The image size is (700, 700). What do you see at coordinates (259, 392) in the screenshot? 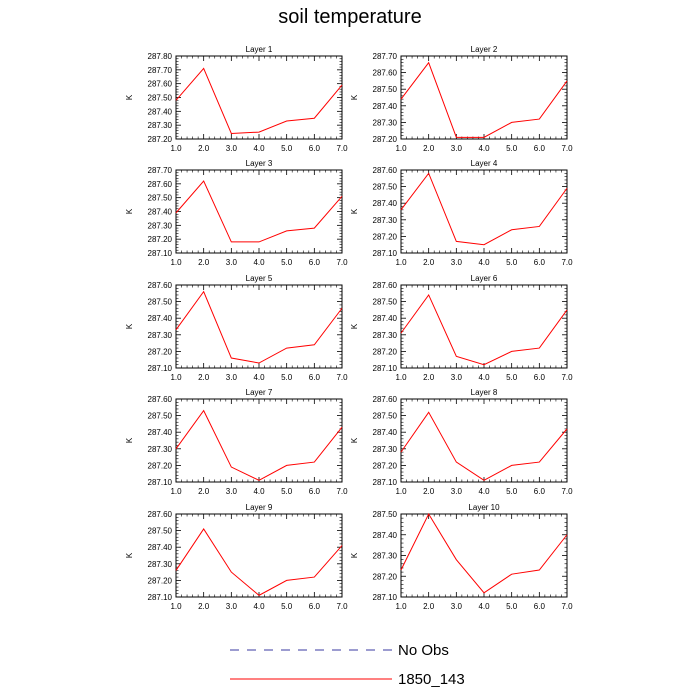
I see `panel-title: Layer 7` at bounding box center [259, 392].